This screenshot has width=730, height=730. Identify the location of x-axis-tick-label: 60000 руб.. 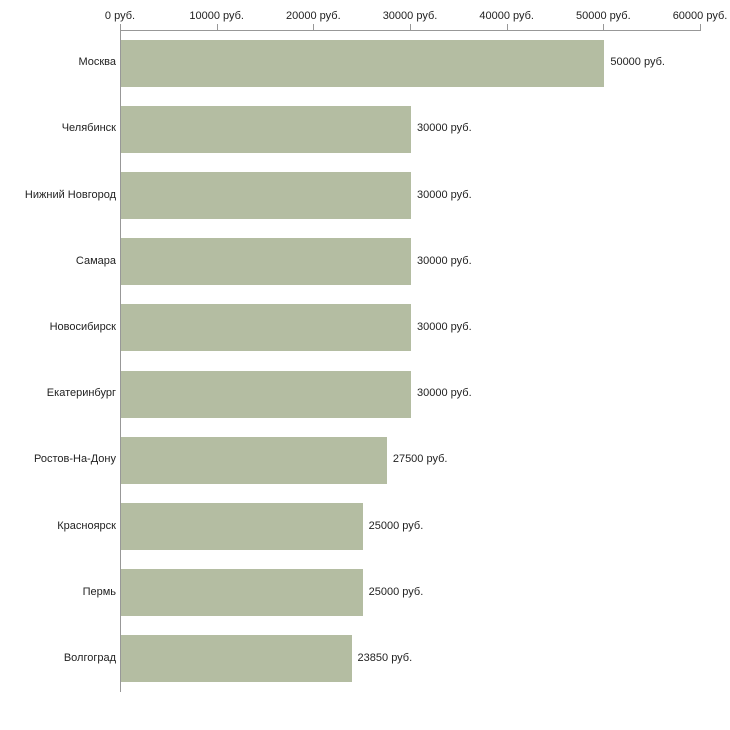
(700, 16).